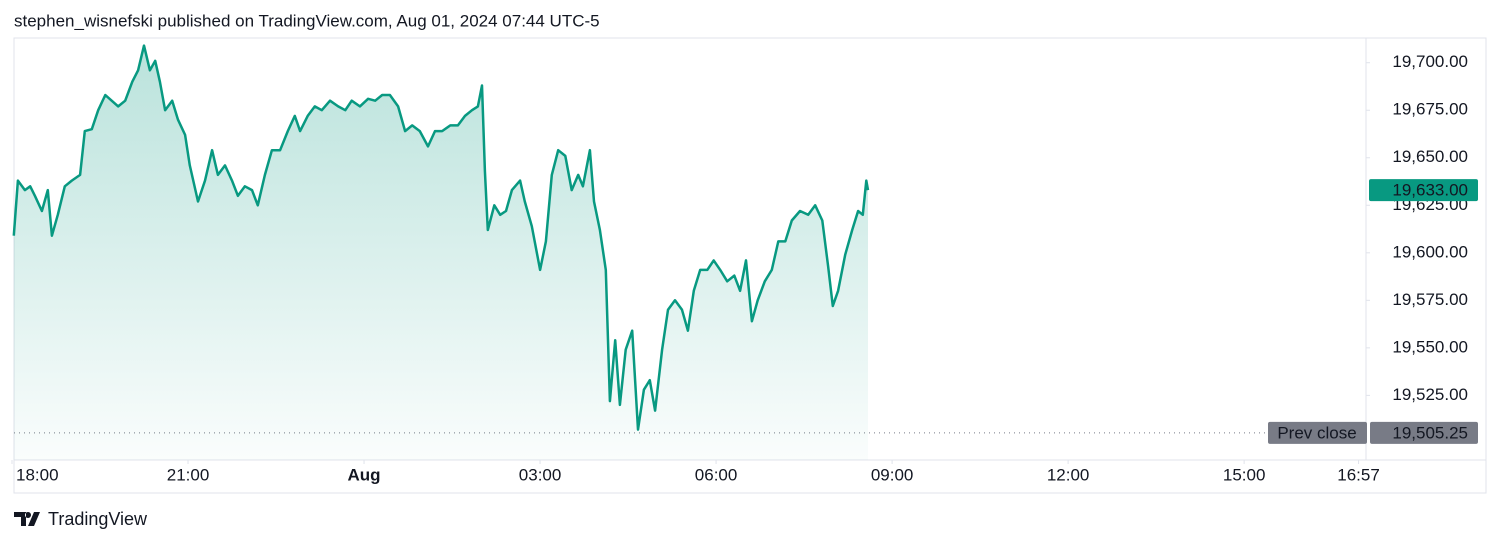  Describe the element at coordinates (1430, 109) in the screenshot. I see `y-tick-label: 19,675.00` at that location.